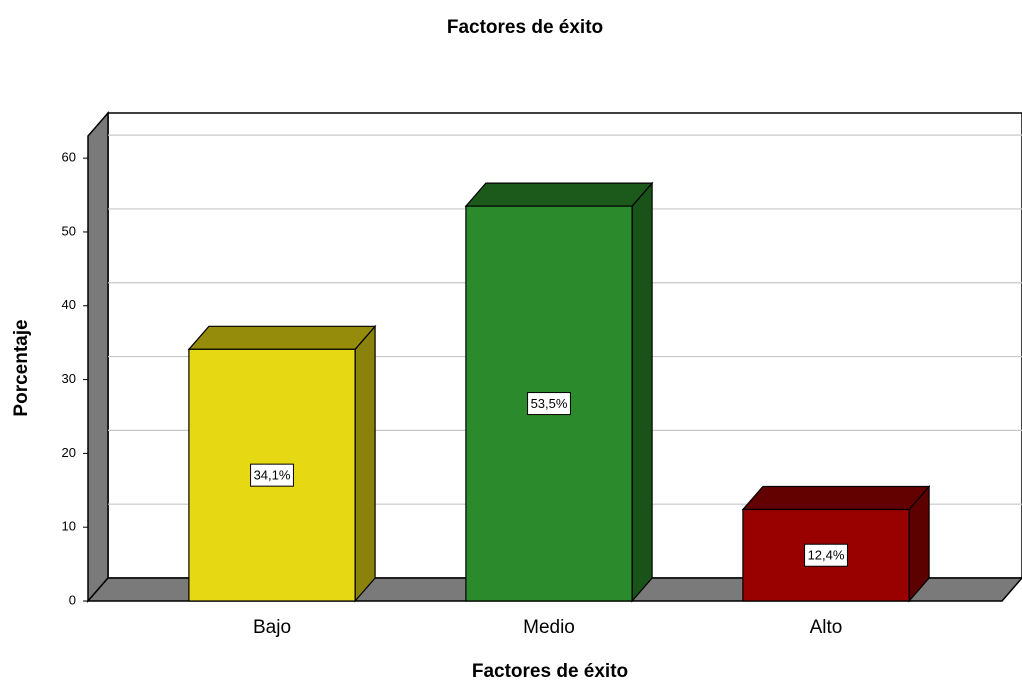 Image resolution: width=1022 pixels, height=682 pixels. I want to click on value-label: 12,4%, so click(826, 555).